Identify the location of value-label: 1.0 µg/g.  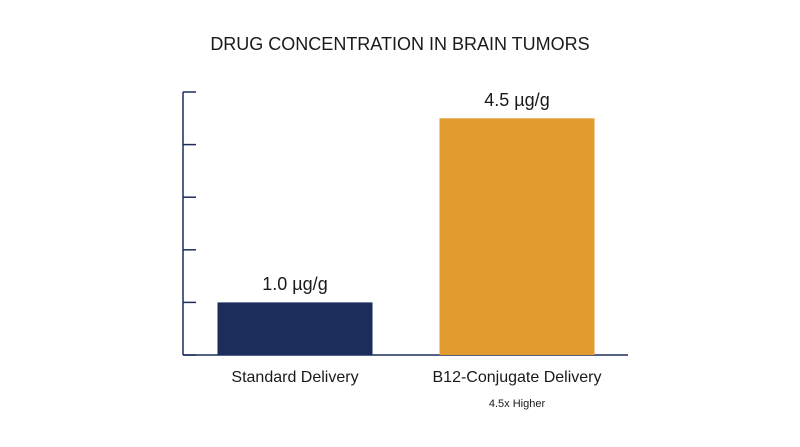
(294, 284).